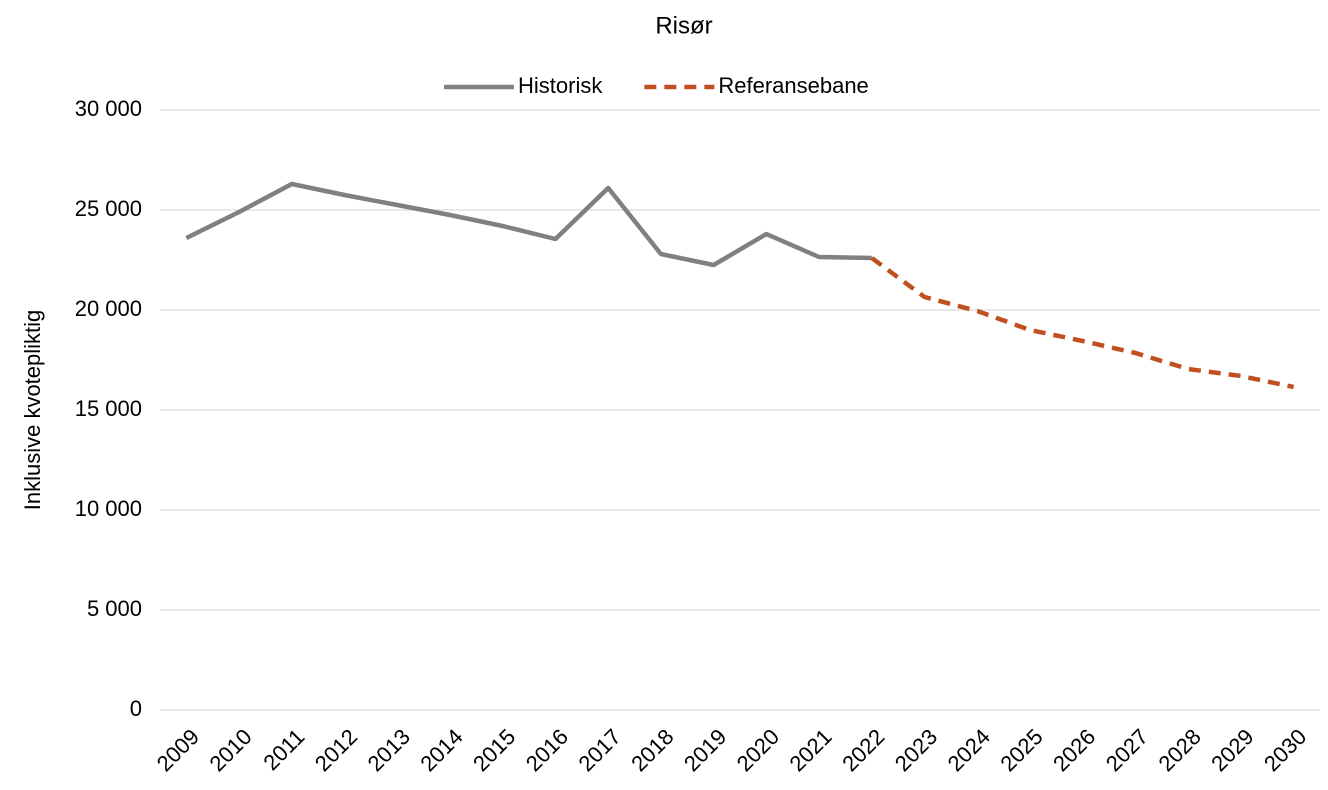  I want to click on x-tick-label: 2021, so click(810, 750).